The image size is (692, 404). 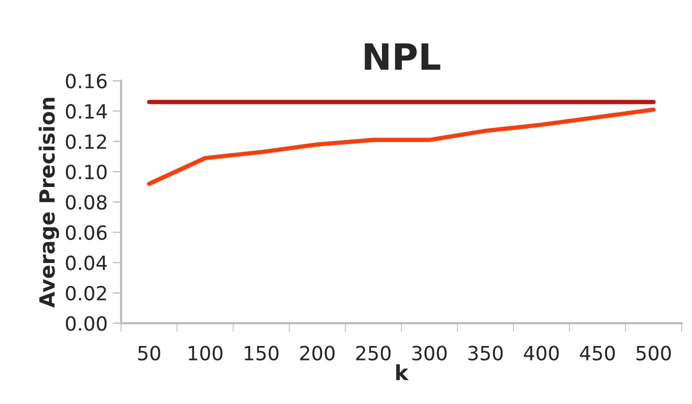 I want to click on y-tick-label: 0.12, so click(x=86, y=142).